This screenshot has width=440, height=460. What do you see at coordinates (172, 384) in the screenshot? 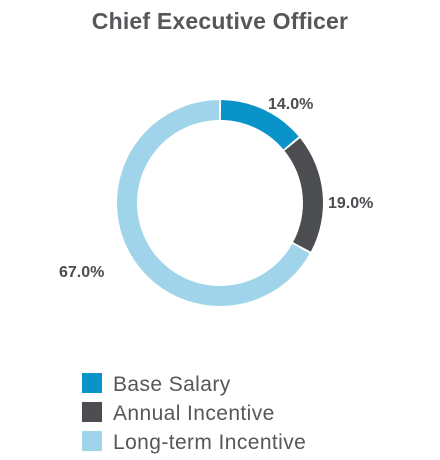
I see `legend-label-base-salary: Base Salary` at bounding box center [172, 384].